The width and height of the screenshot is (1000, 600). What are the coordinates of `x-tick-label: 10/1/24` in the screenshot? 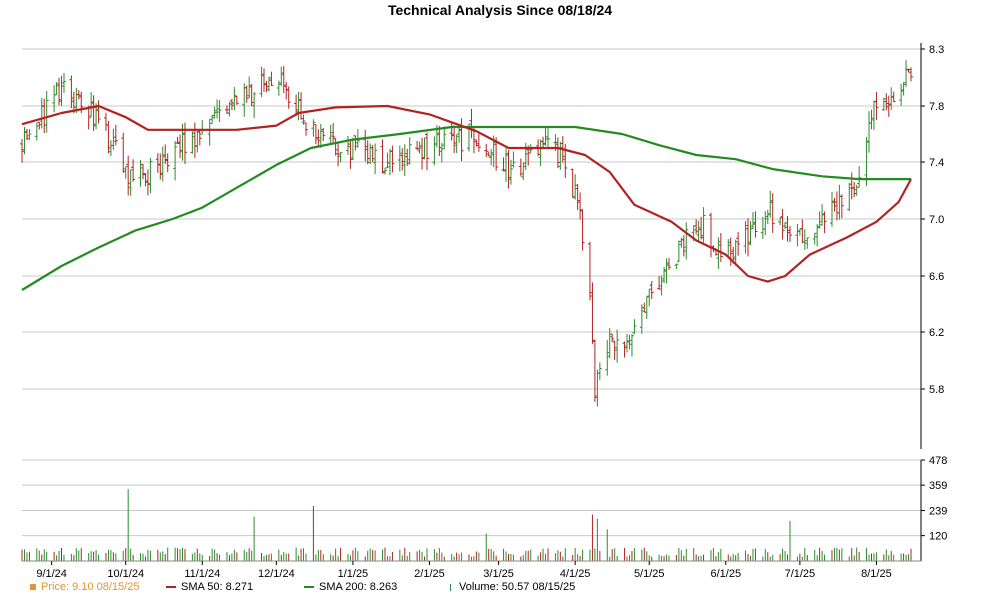 It's located at (125, 574).